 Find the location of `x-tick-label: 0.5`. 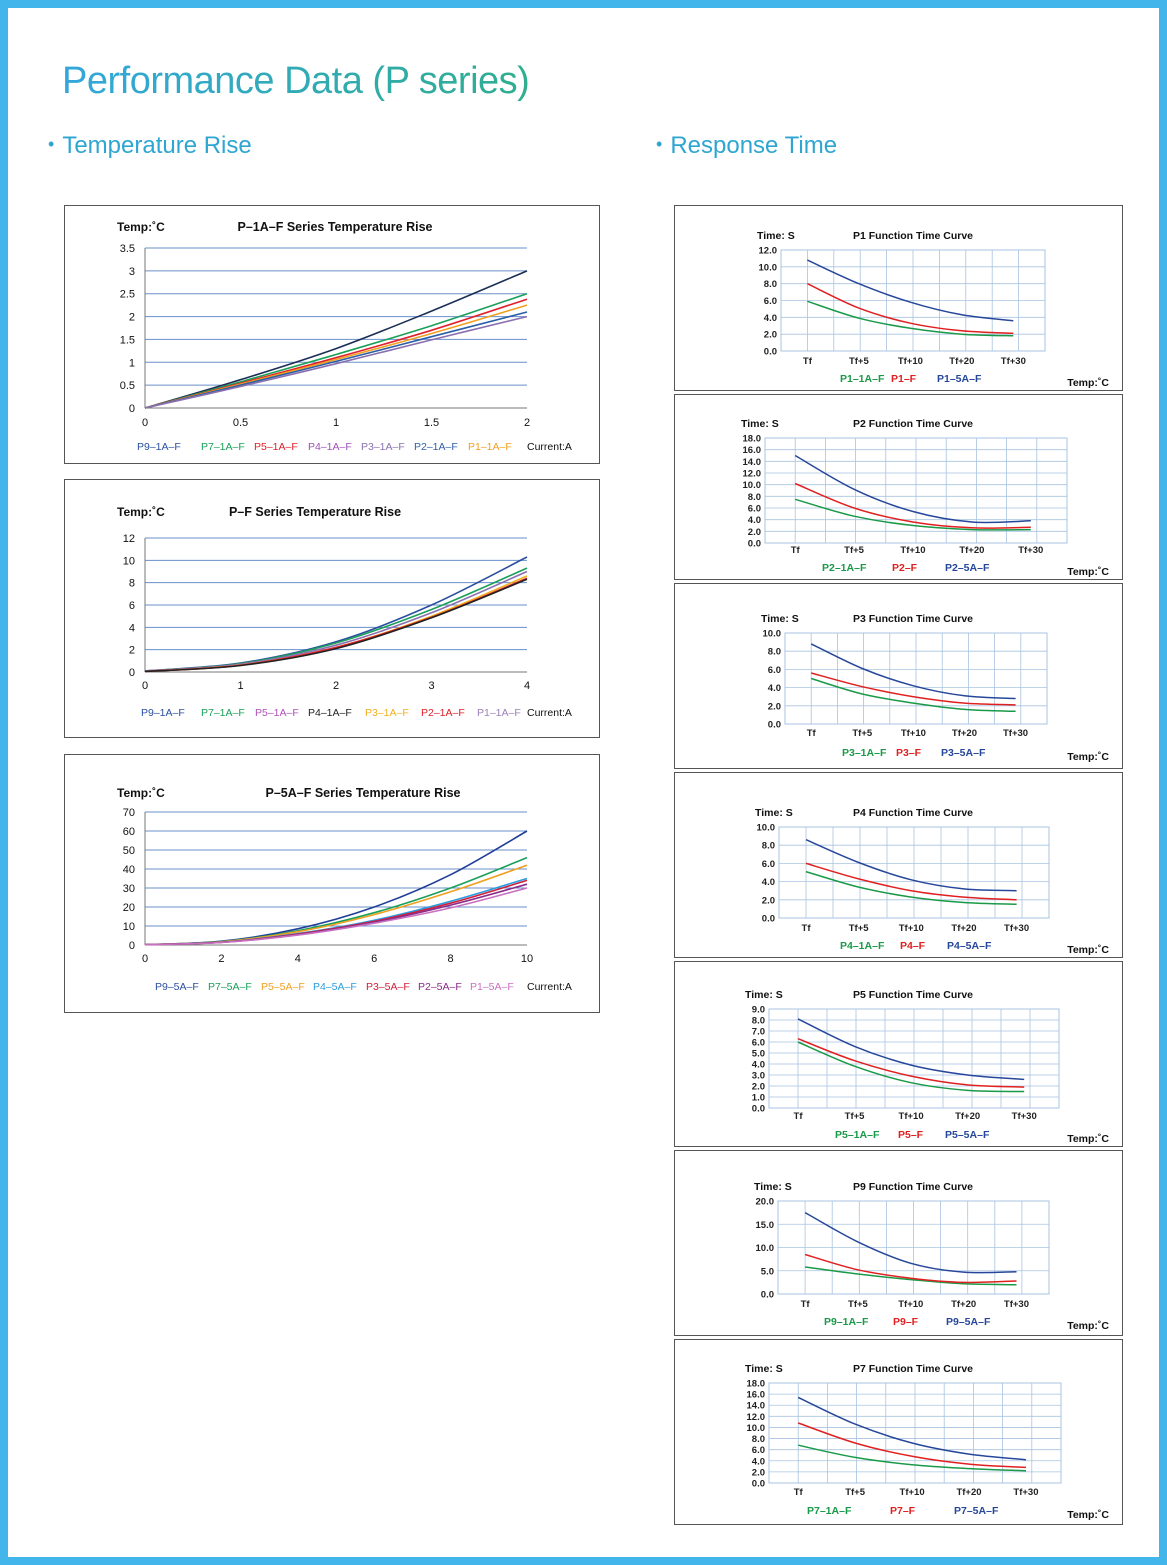

x-tick-label: 0.5 is located at coordinates (240, 423).